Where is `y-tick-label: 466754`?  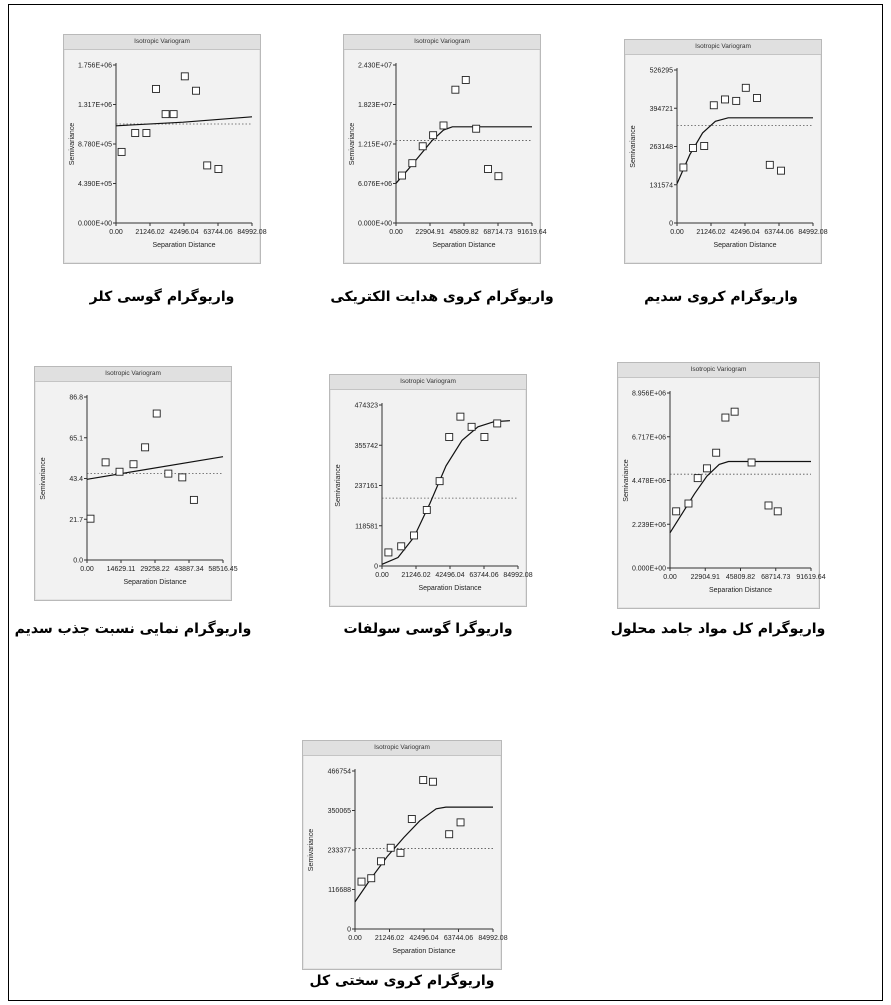
y-tick-label: 466754 is located at coordinates (339, 772).